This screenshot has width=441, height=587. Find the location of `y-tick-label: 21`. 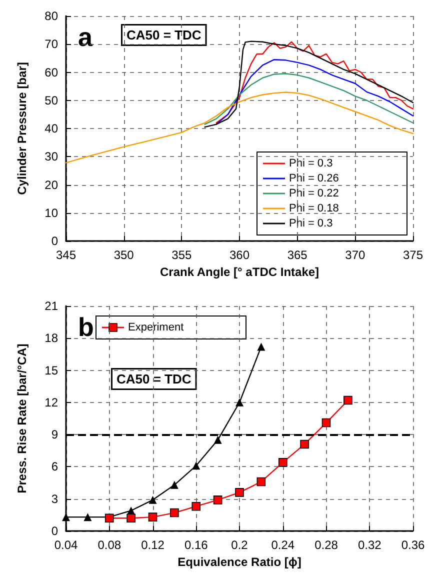

y-tick-label: 21 is located at coordinates (51, 306).